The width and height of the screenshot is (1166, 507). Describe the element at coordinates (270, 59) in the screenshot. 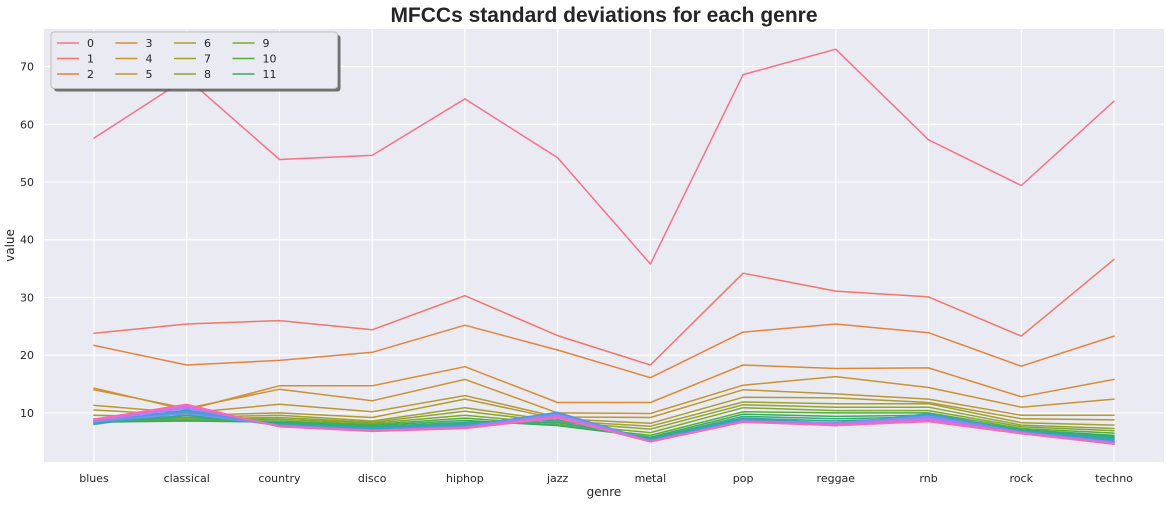

I see `legend-label: 10` at that location.